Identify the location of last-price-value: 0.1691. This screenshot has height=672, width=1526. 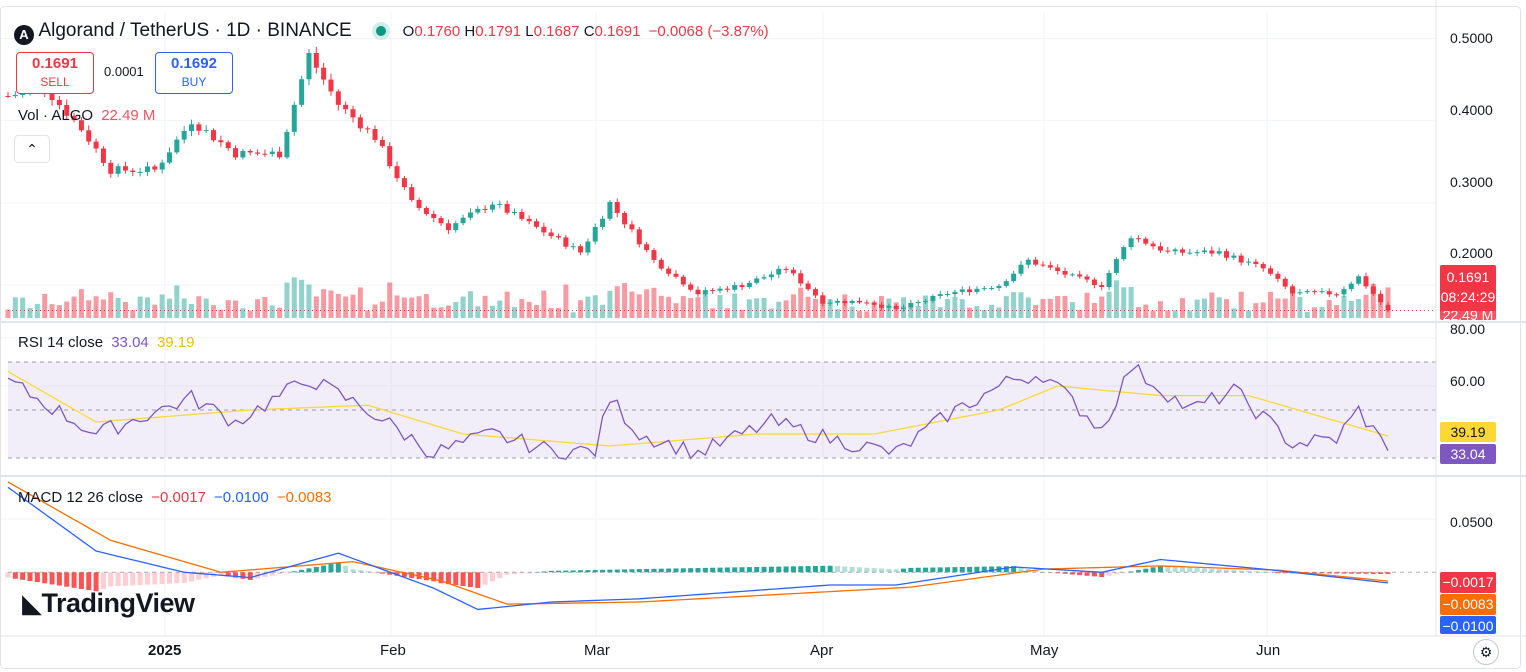
(1468, 277).